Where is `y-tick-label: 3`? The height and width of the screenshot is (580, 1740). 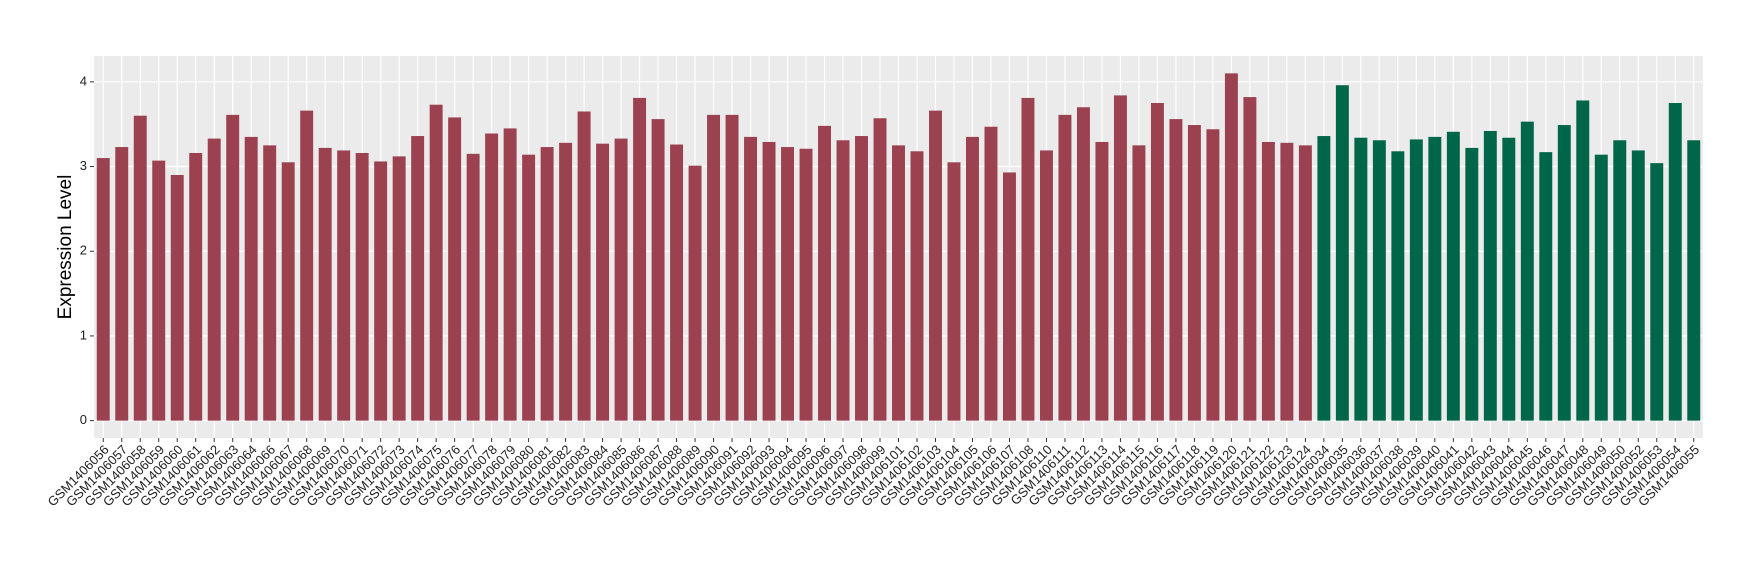
y-tick-label: 3 is located at coordinates (83, 165).